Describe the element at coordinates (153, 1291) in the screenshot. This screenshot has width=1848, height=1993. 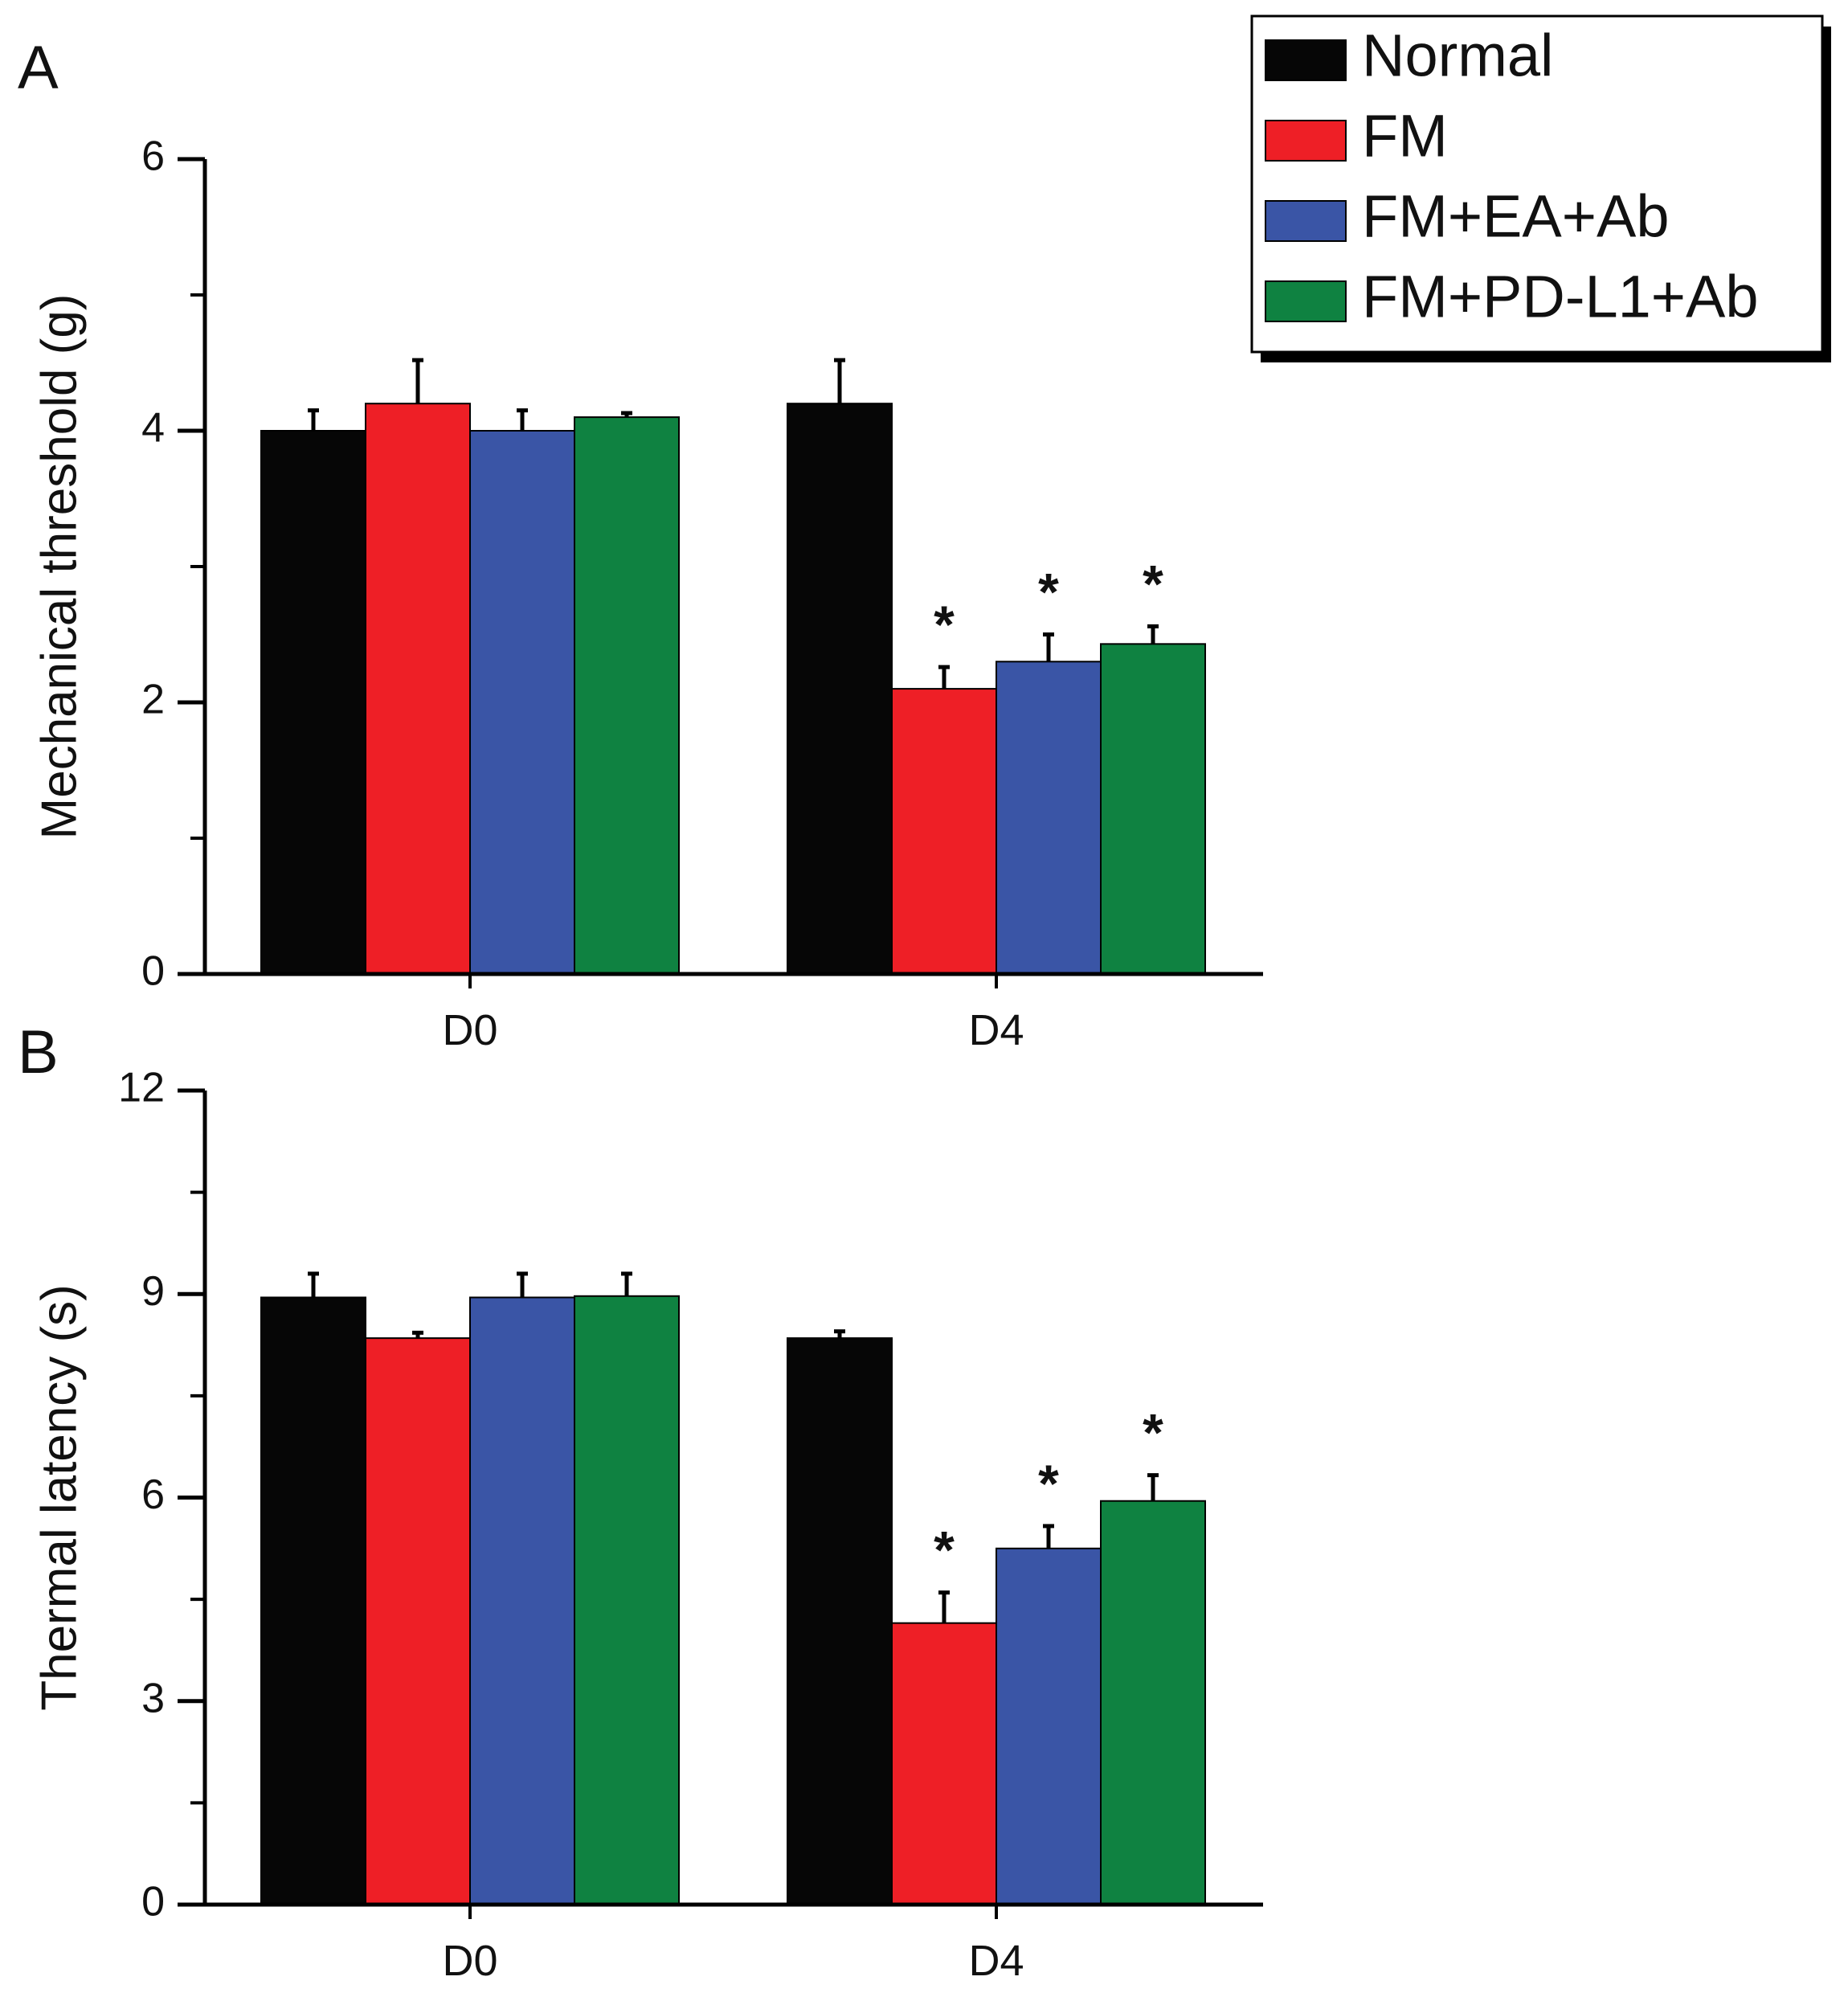
I see `y-tick-label: 9` at that location.